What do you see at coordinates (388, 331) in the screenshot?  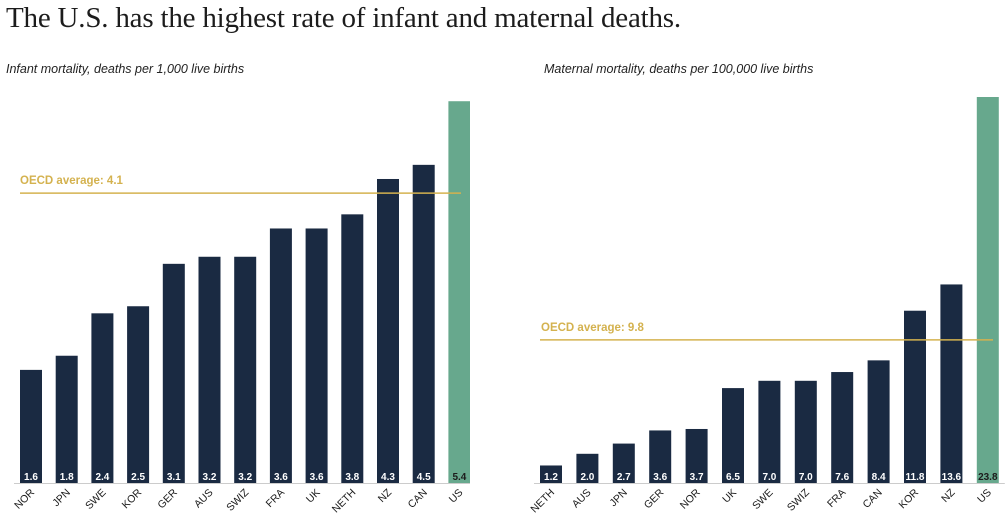 I see `infant-bar-nz` at bounding box center [388, 331].